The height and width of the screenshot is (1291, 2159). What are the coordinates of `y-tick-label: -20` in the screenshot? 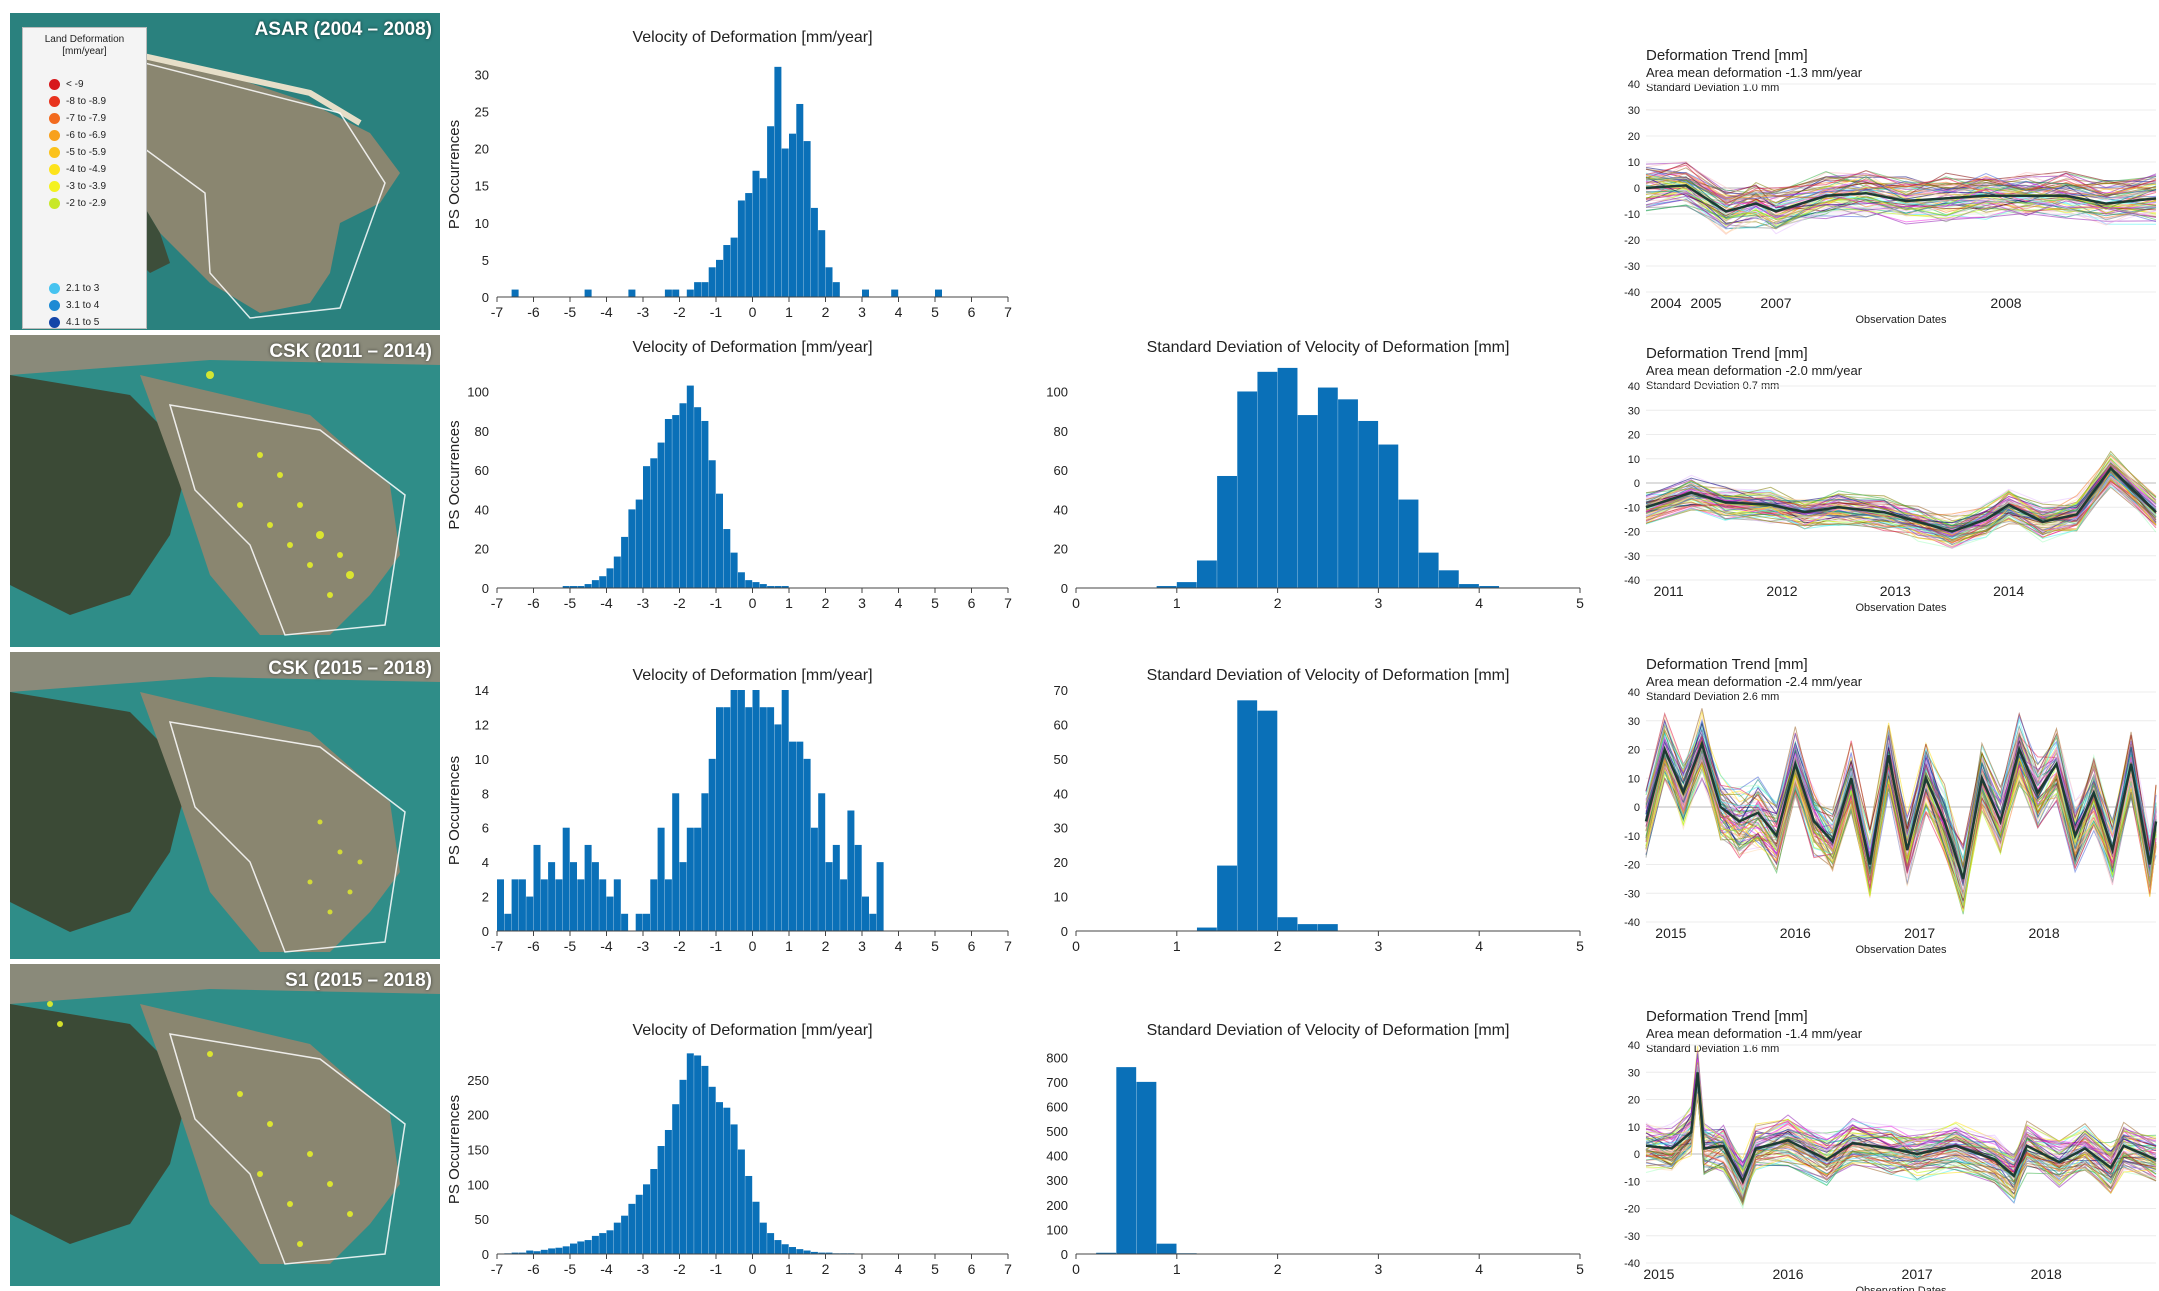 It's located at (1632, 866).